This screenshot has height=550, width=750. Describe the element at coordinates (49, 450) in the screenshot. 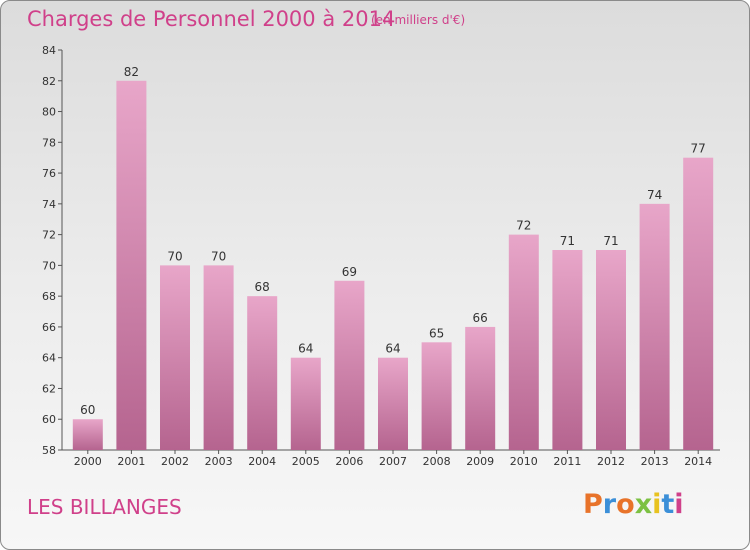

I see `y-tick-label: 58` at that location.